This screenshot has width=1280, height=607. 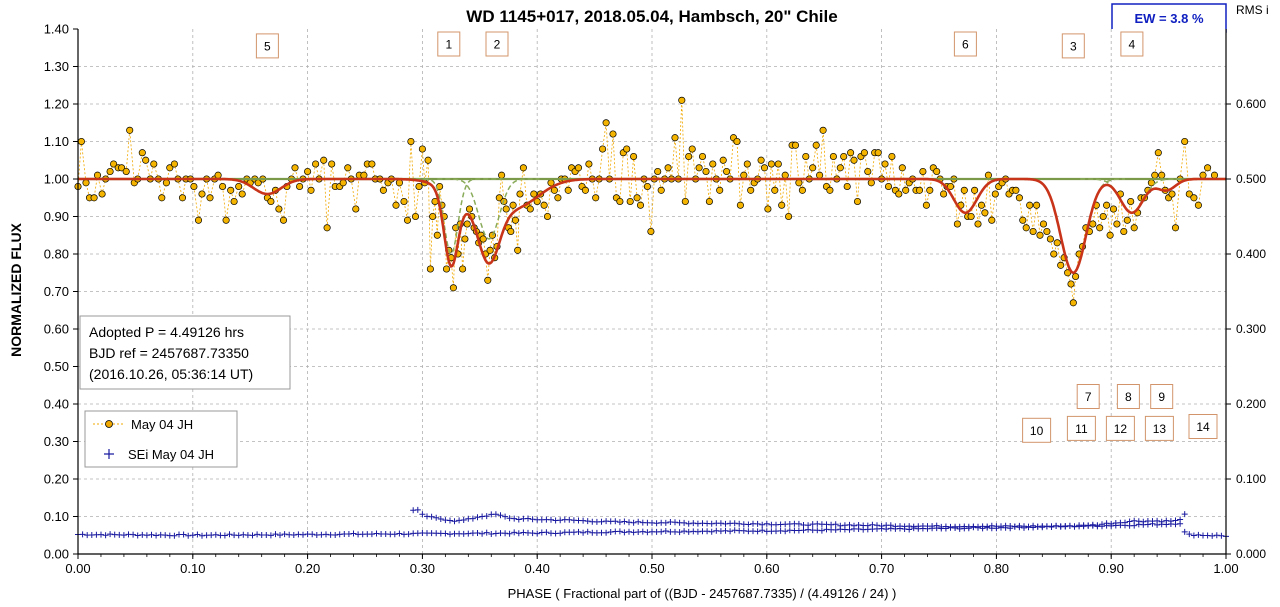 What do you see at coordinates (422, 568) in the screenshot?
I see `x-tick-label: 0.30` at bounding box center [422, 568].